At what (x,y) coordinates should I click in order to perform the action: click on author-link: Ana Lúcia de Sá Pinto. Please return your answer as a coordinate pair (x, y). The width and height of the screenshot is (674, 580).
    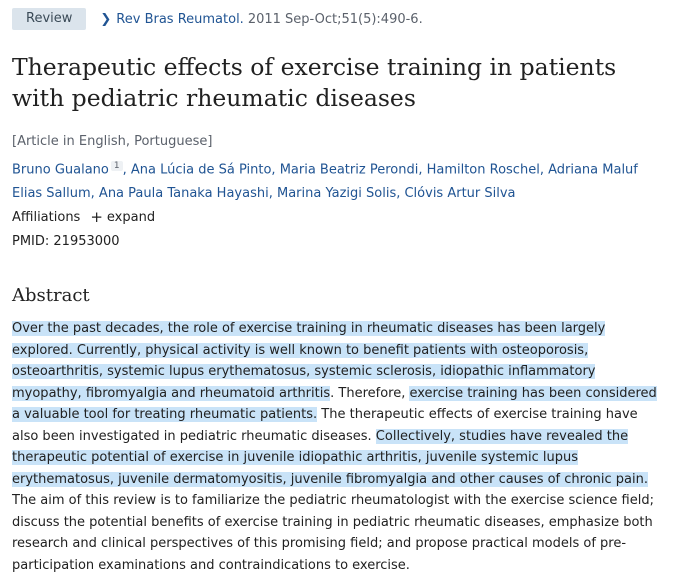
    Looking at the image, I should click on (201, 170).